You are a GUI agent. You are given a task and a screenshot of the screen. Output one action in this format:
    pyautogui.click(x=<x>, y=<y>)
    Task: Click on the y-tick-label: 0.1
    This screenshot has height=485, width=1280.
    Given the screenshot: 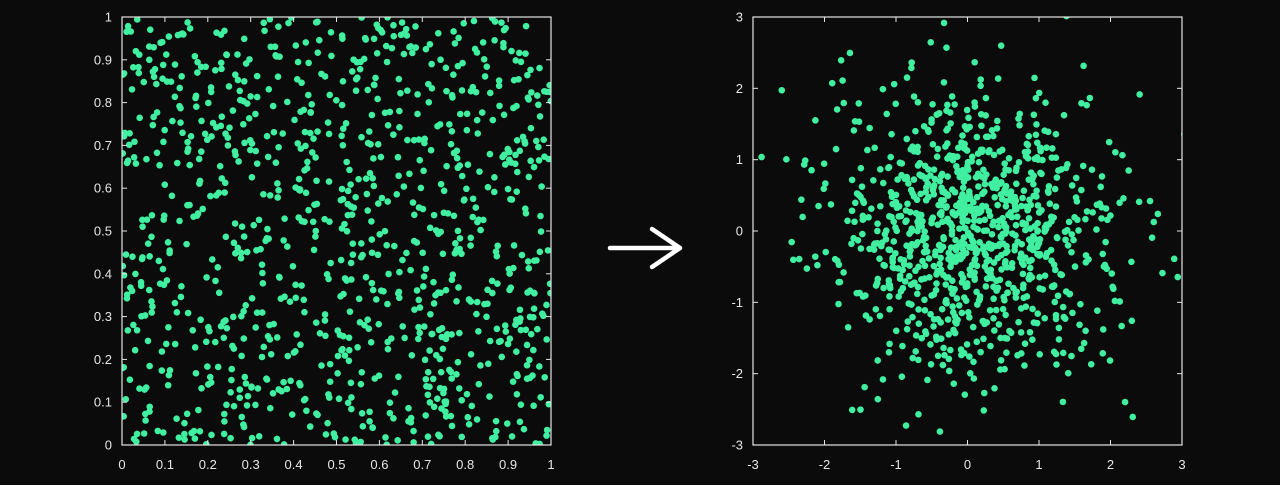 What is the action you would take?
    pyautogui.click(x=103, y=402)
    